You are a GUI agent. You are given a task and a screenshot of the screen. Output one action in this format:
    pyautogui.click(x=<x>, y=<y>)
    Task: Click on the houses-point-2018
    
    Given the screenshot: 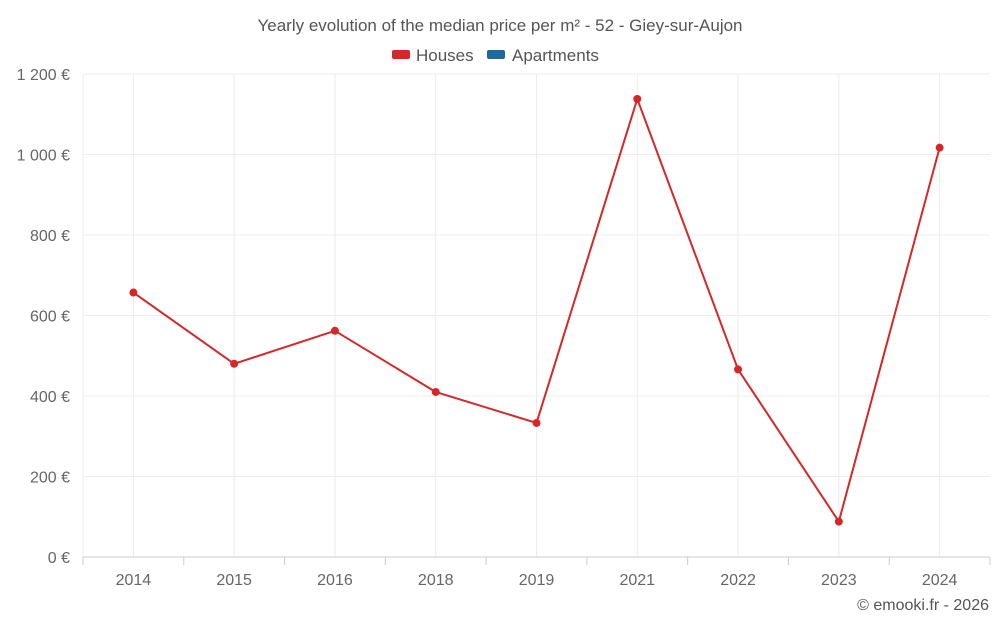 What is the action you would take?
    pyautogui.click(x=435, y=391)
    